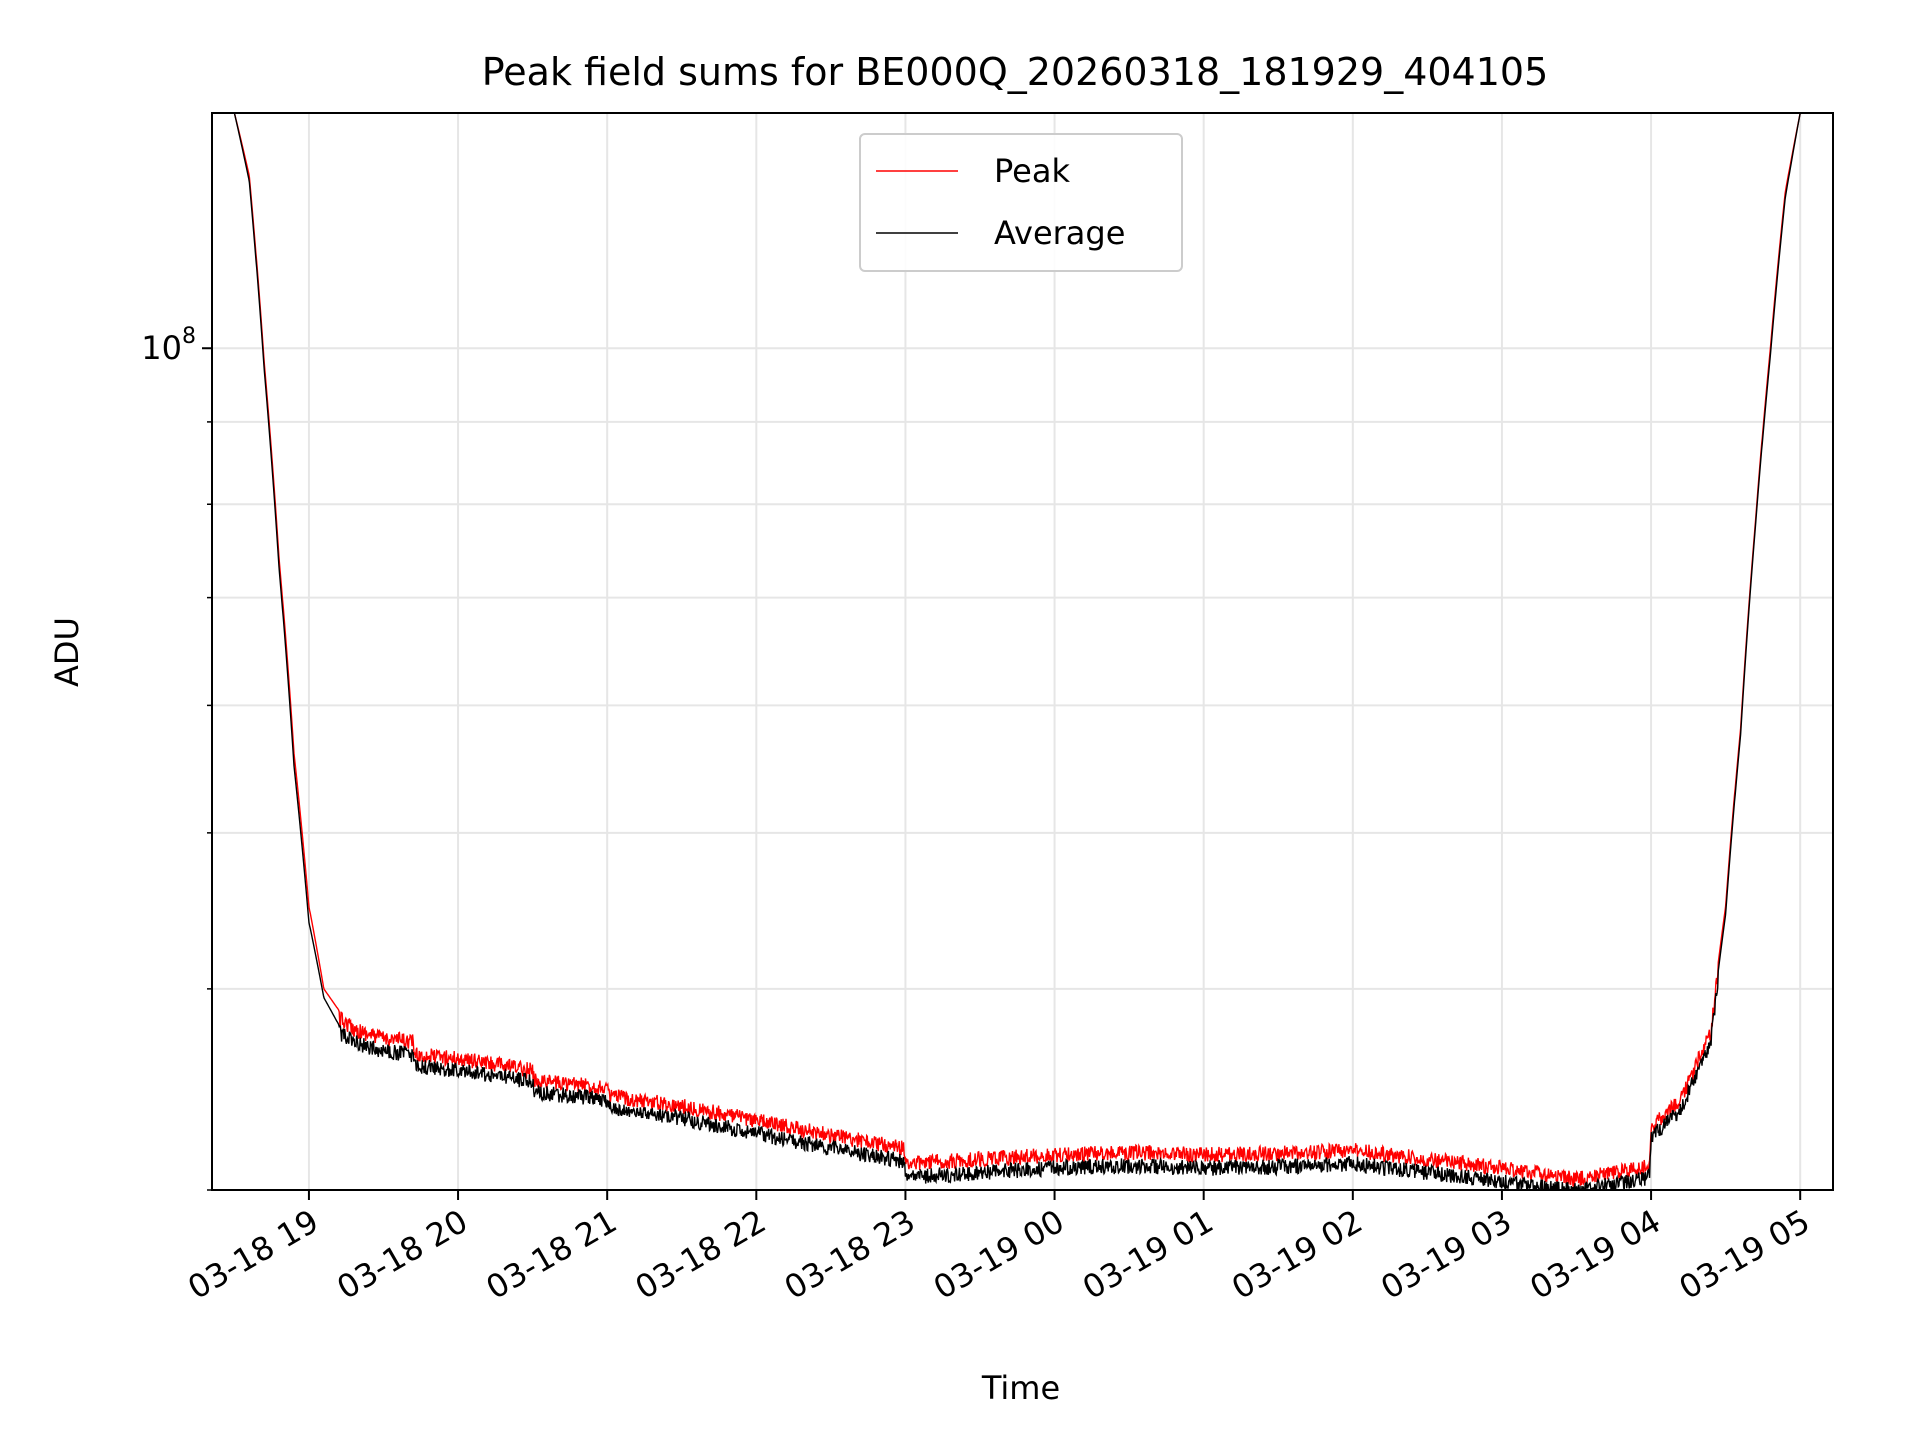 The width and height of the screenshot is (1920, 1440). I want to click on legend: Peak Average, so click(1021, 202).